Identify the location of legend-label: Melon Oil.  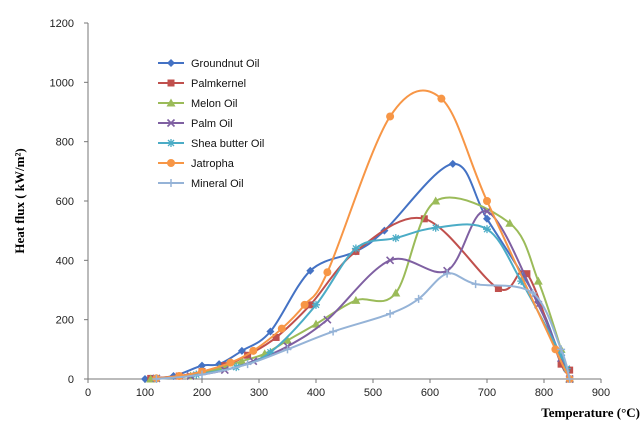
(214, 104).